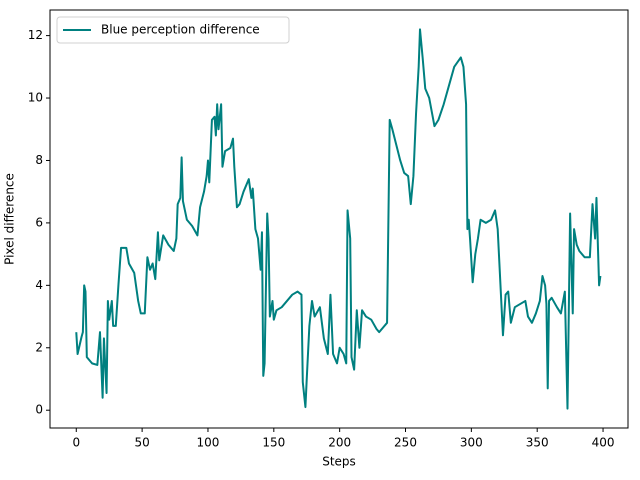  I want to click on legend-box, so click(173, 30).